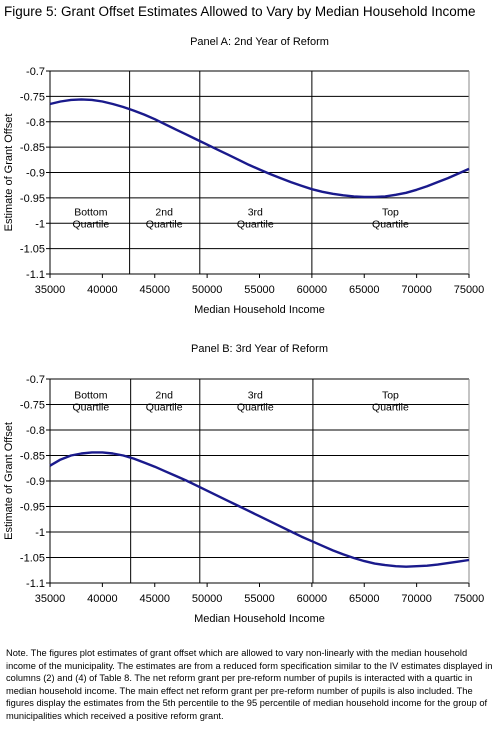  I want to click on panel-a-x-tick-label: 75000, so click(469, 290).